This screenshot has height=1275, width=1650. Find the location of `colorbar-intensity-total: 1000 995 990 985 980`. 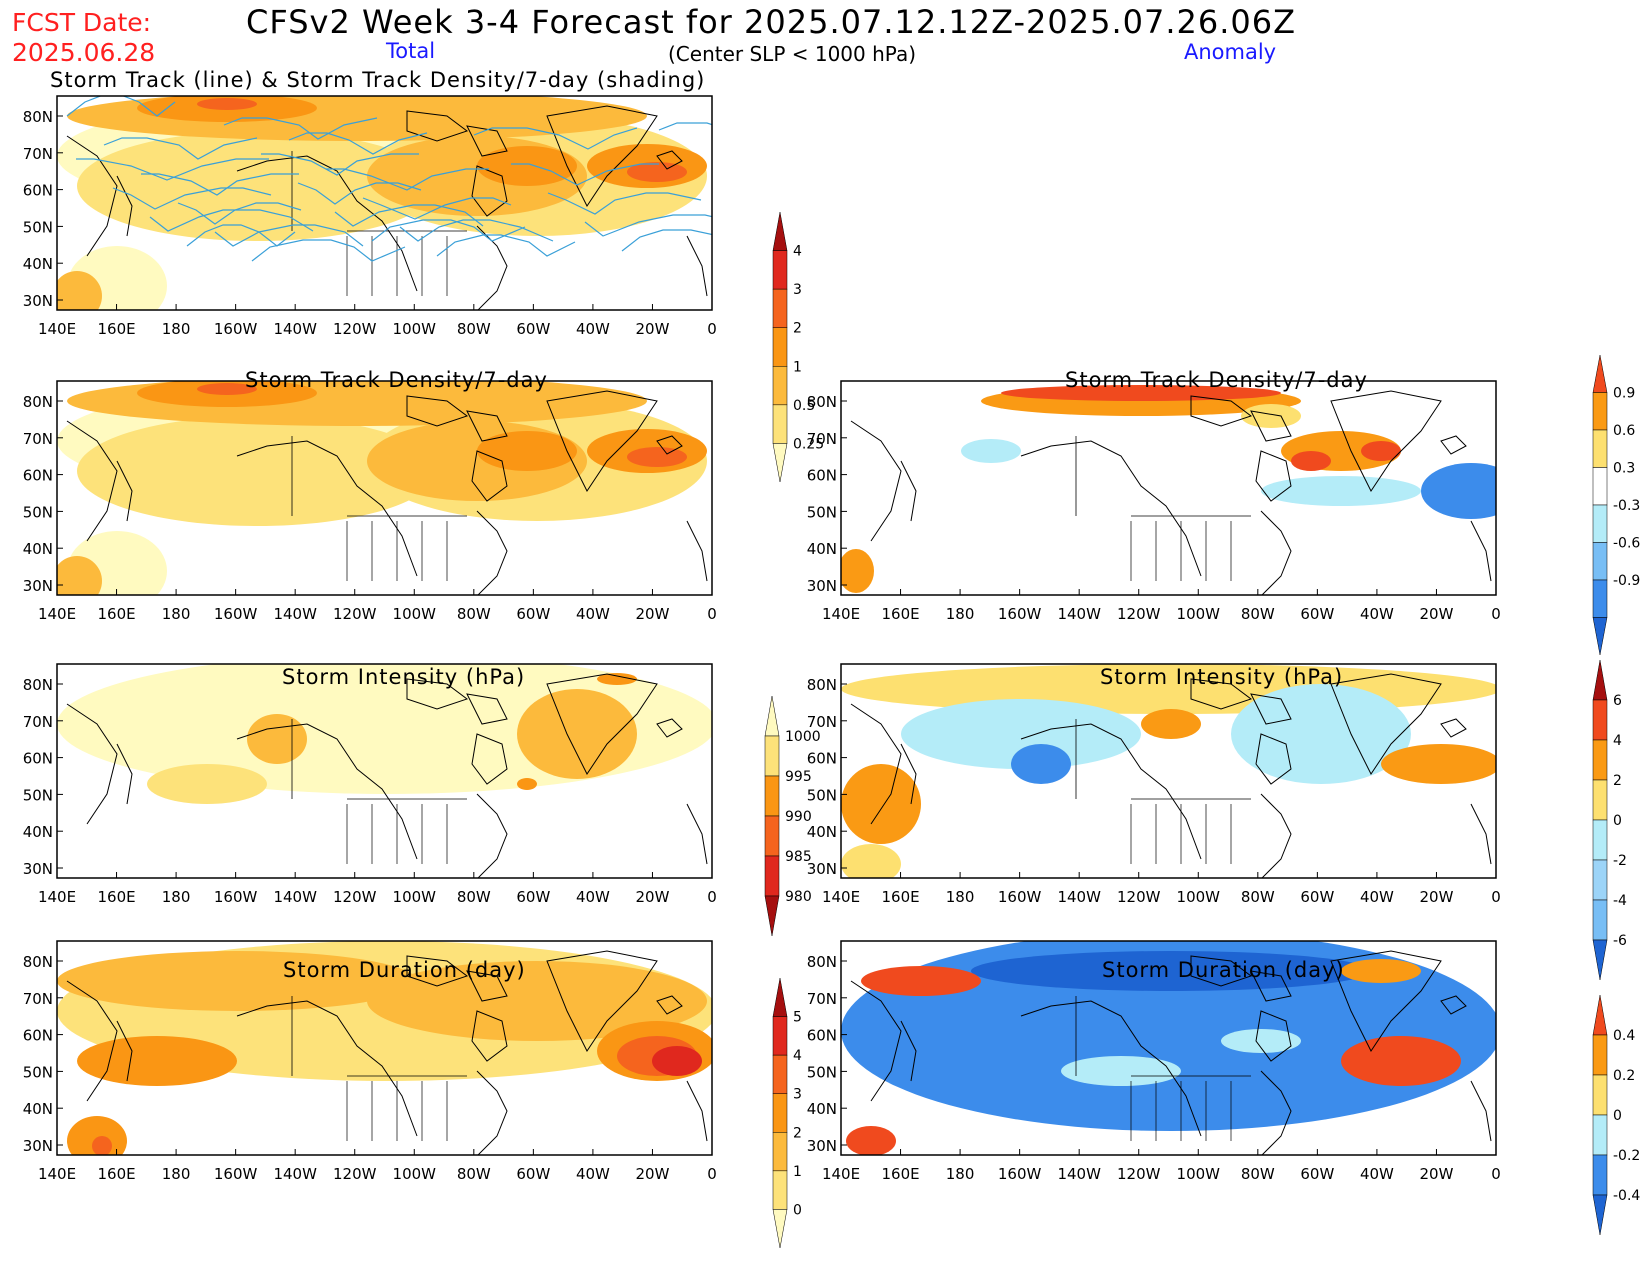

colorbar-intensity-total: 1000 995 990 985 980 is located at coordinates (792, 816).